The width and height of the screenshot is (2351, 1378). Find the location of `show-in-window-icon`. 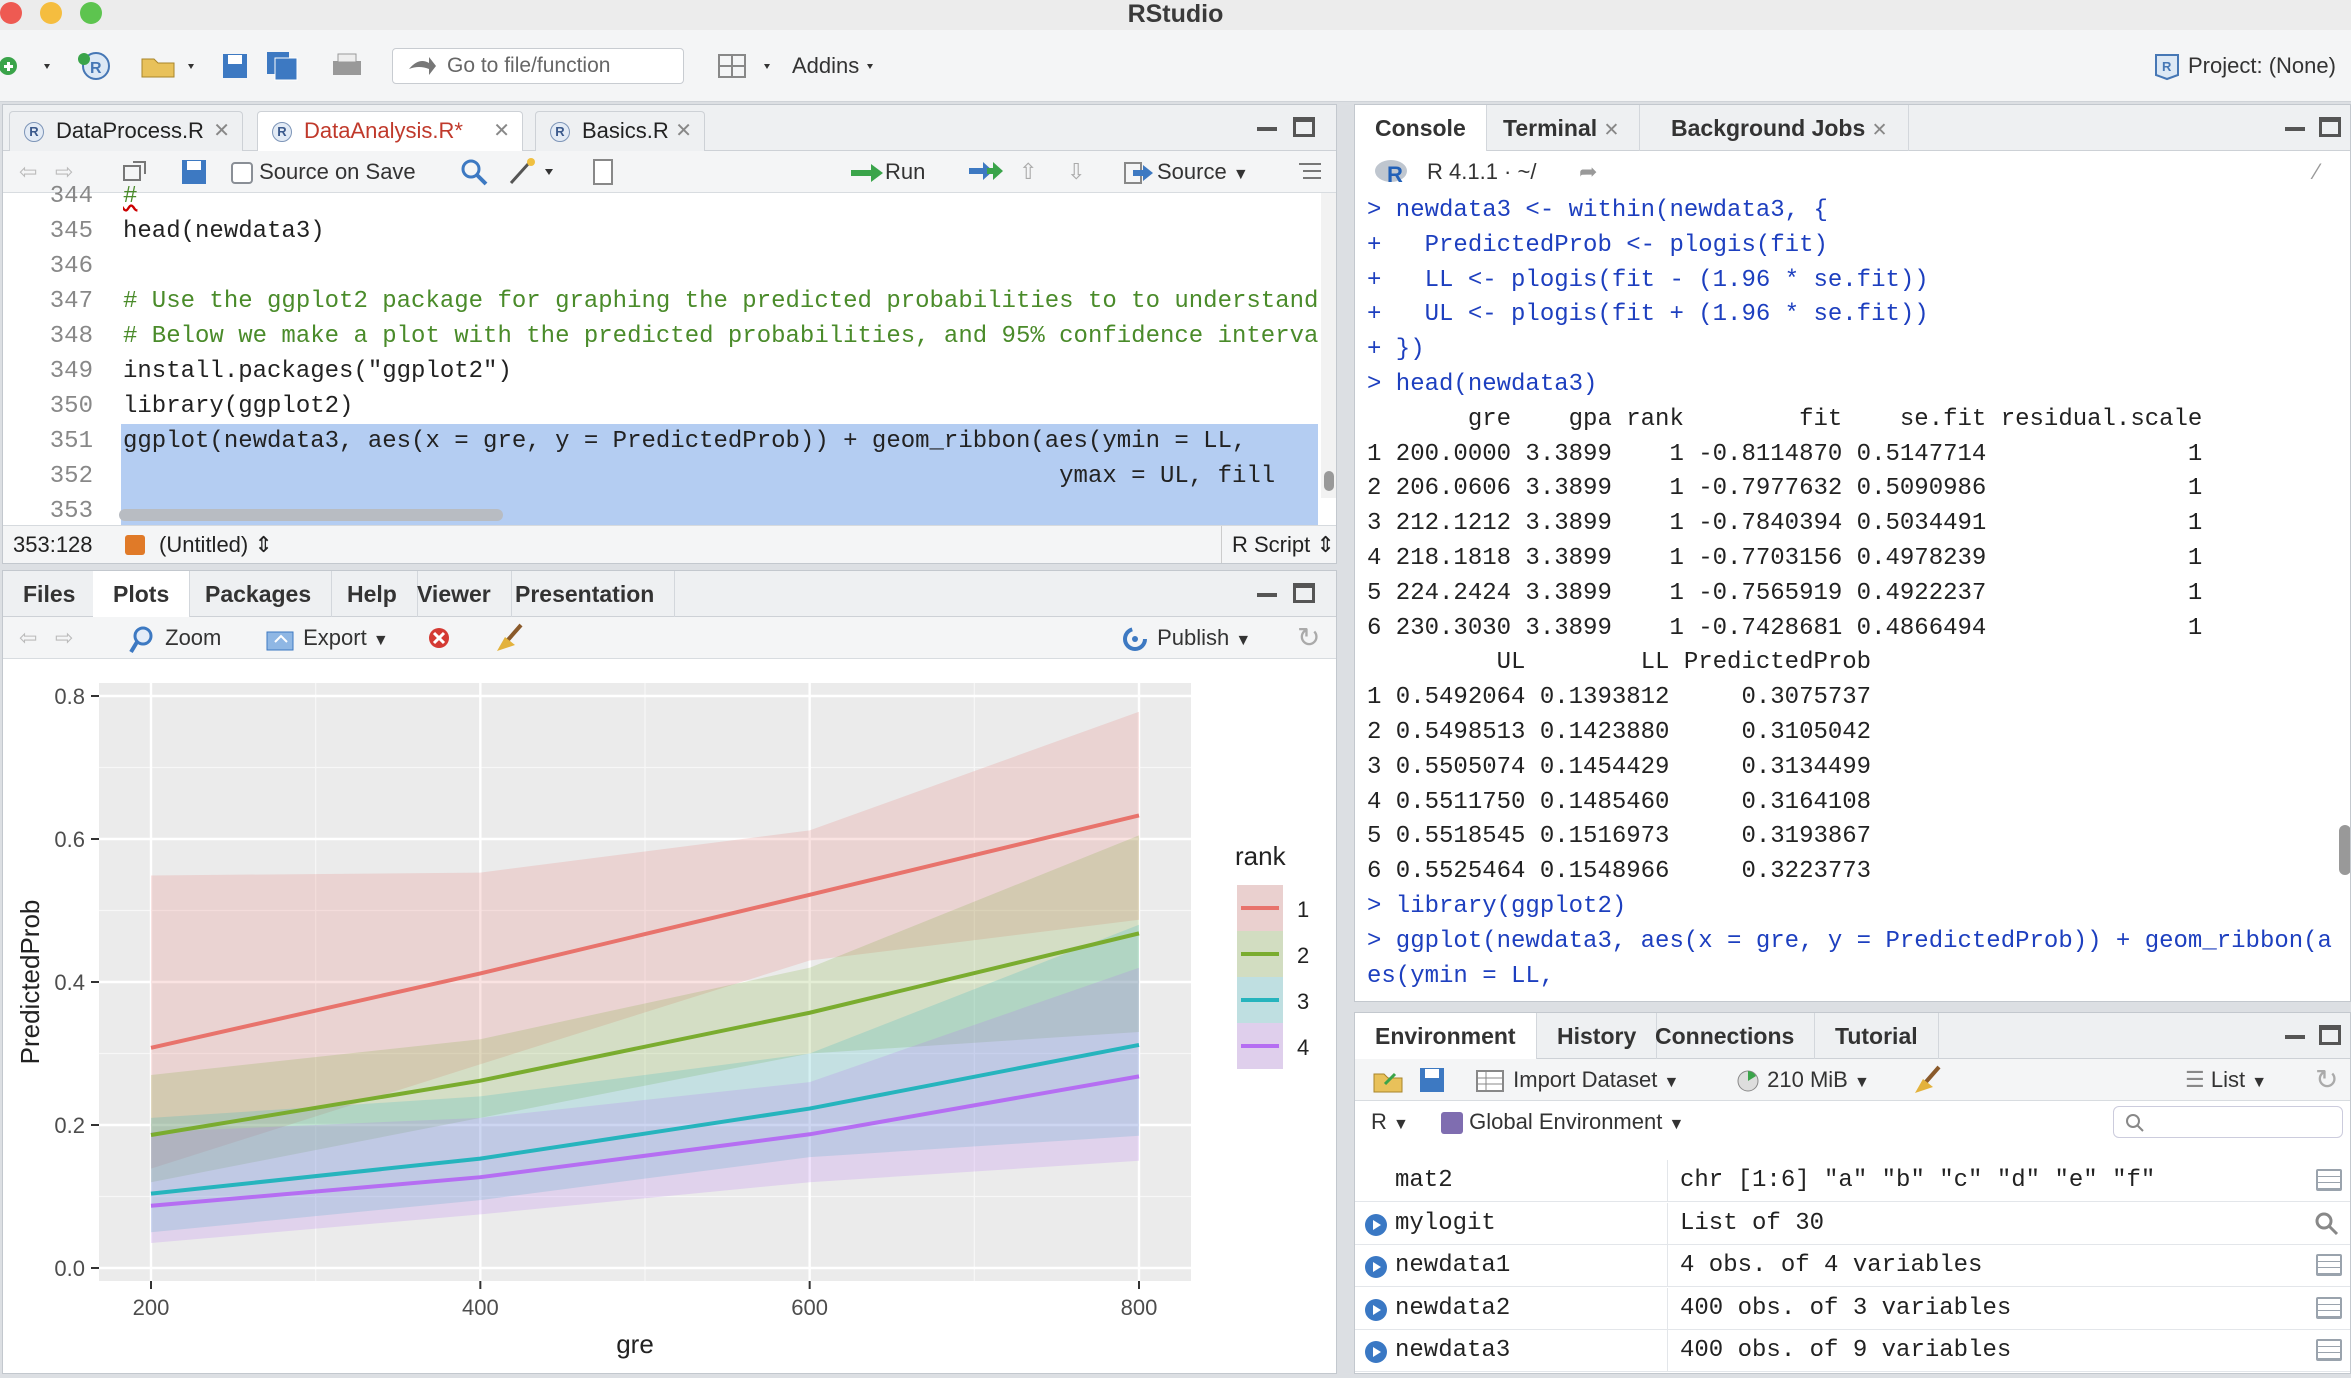

show-in-window-icon is located at coordinates (135, 172).